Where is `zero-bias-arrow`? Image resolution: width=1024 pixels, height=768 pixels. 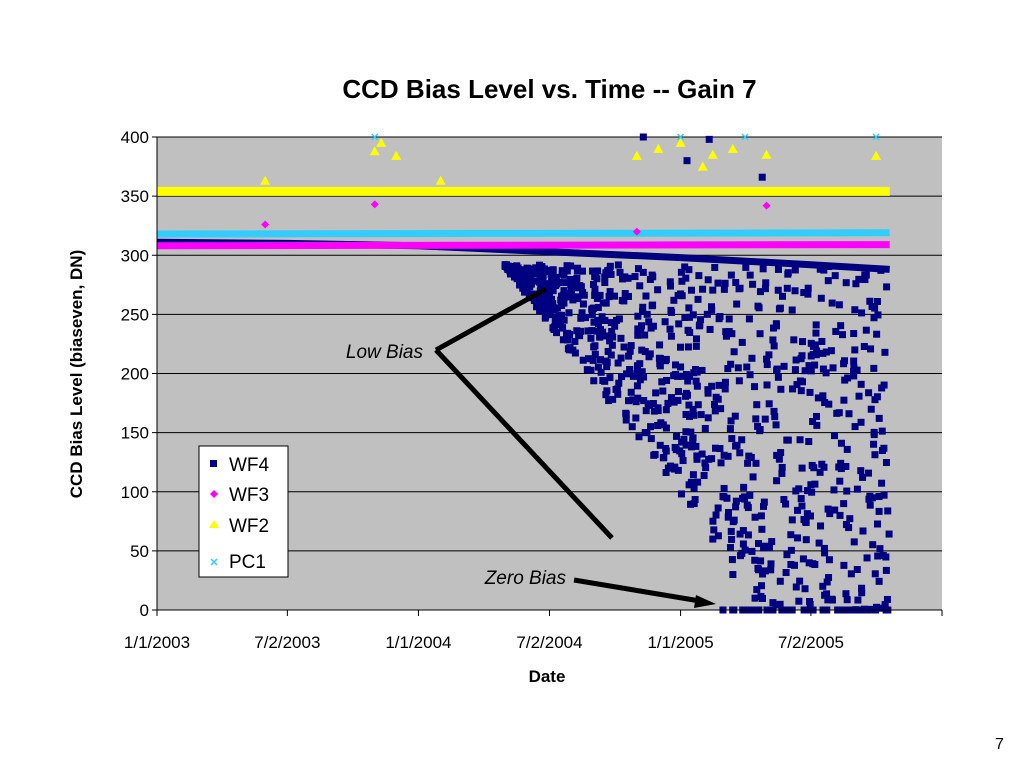
zero-bias-arrow is located at coordinates (637, 590).